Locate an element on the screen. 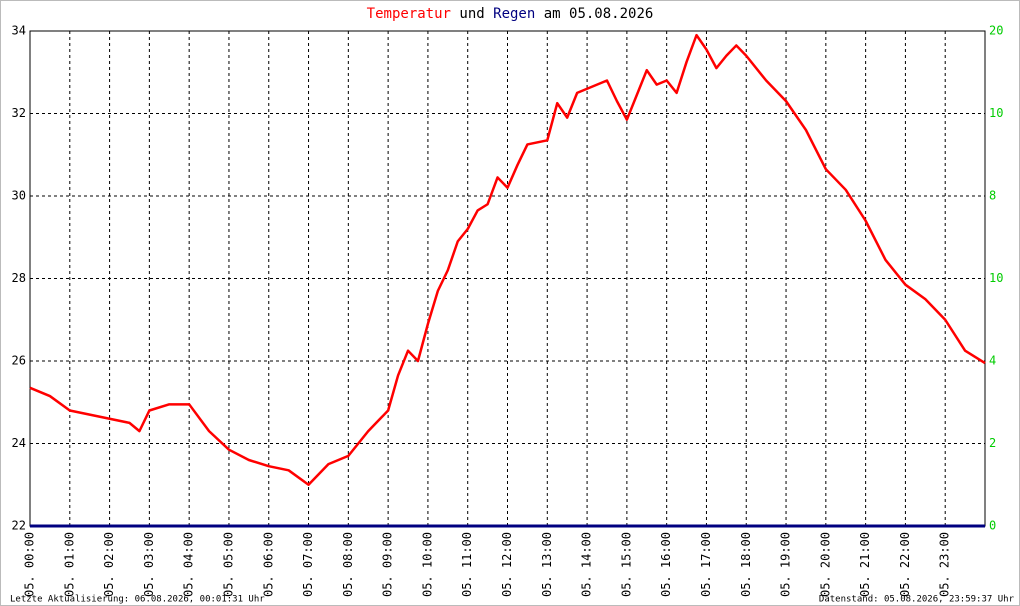  footer-right: Datenstand: 05.08.2026, 23:59:37 Uhr is located at coordinates (917, 600).